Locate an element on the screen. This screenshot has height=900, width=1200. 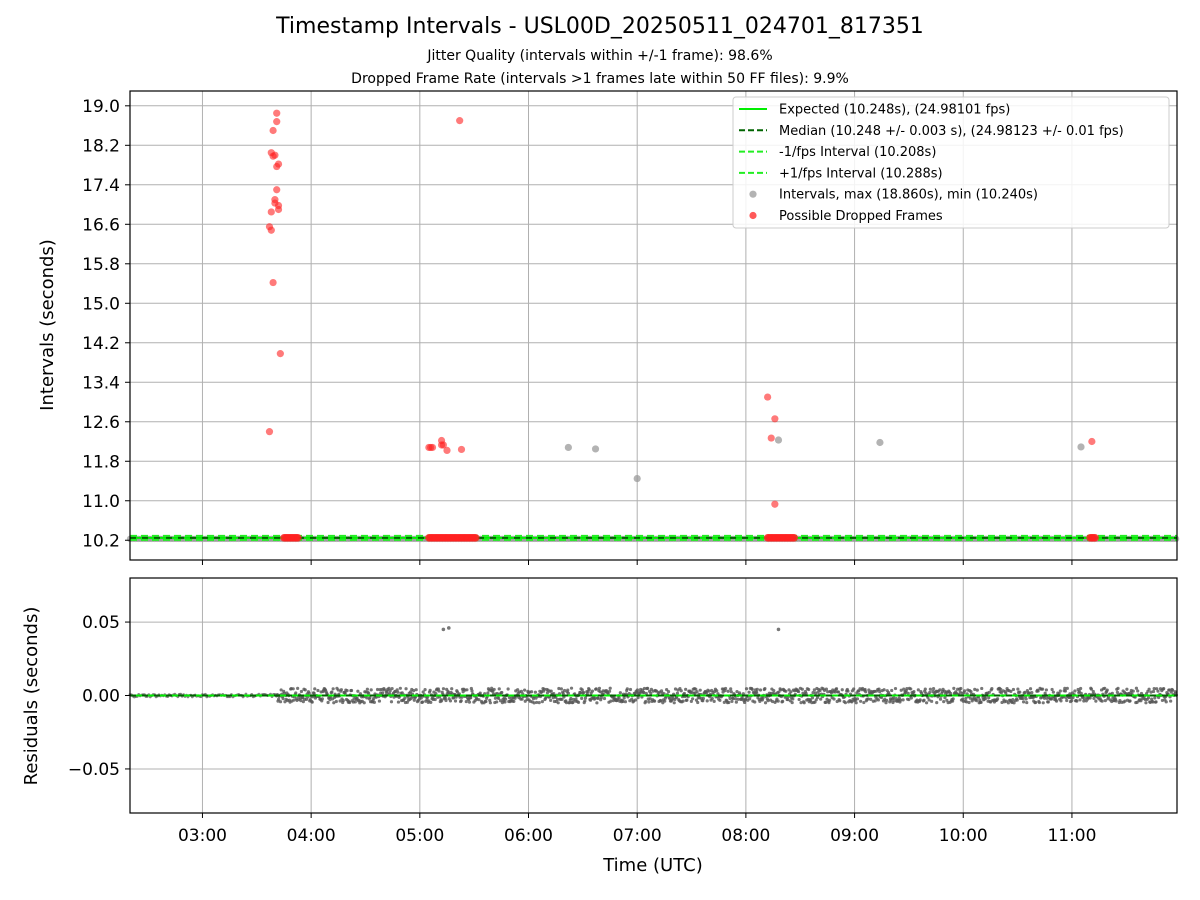
y-tick-label: 19.0 is located at coordinates (101, 107).